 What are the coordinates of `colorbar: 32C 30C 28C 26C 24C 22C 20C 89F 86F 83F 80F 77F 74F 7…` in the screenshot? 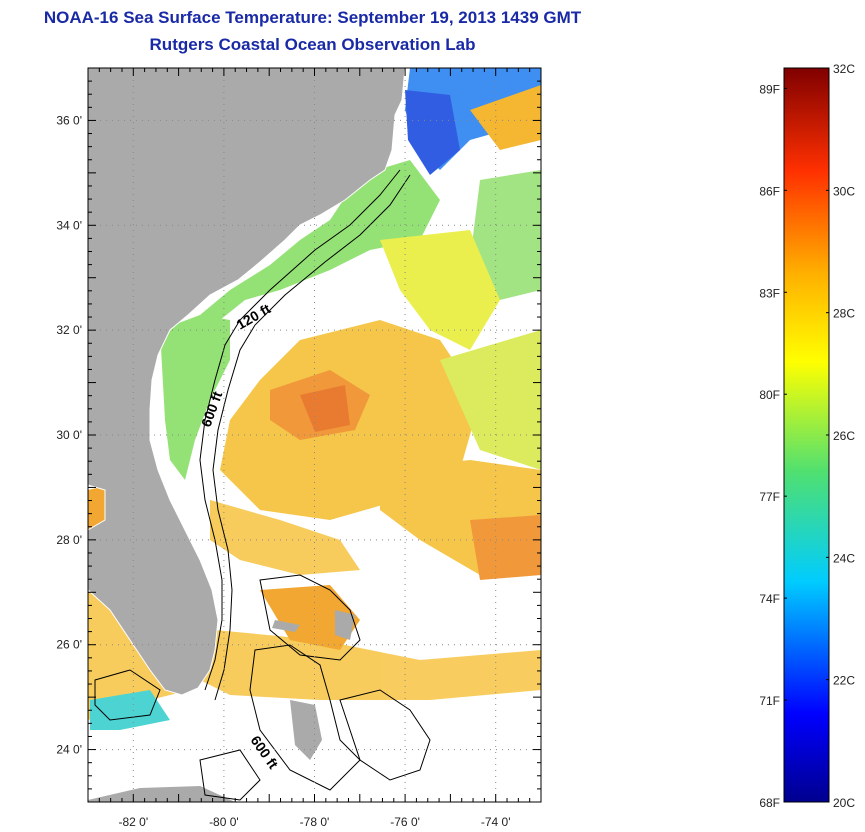 It's located at (807, 436).